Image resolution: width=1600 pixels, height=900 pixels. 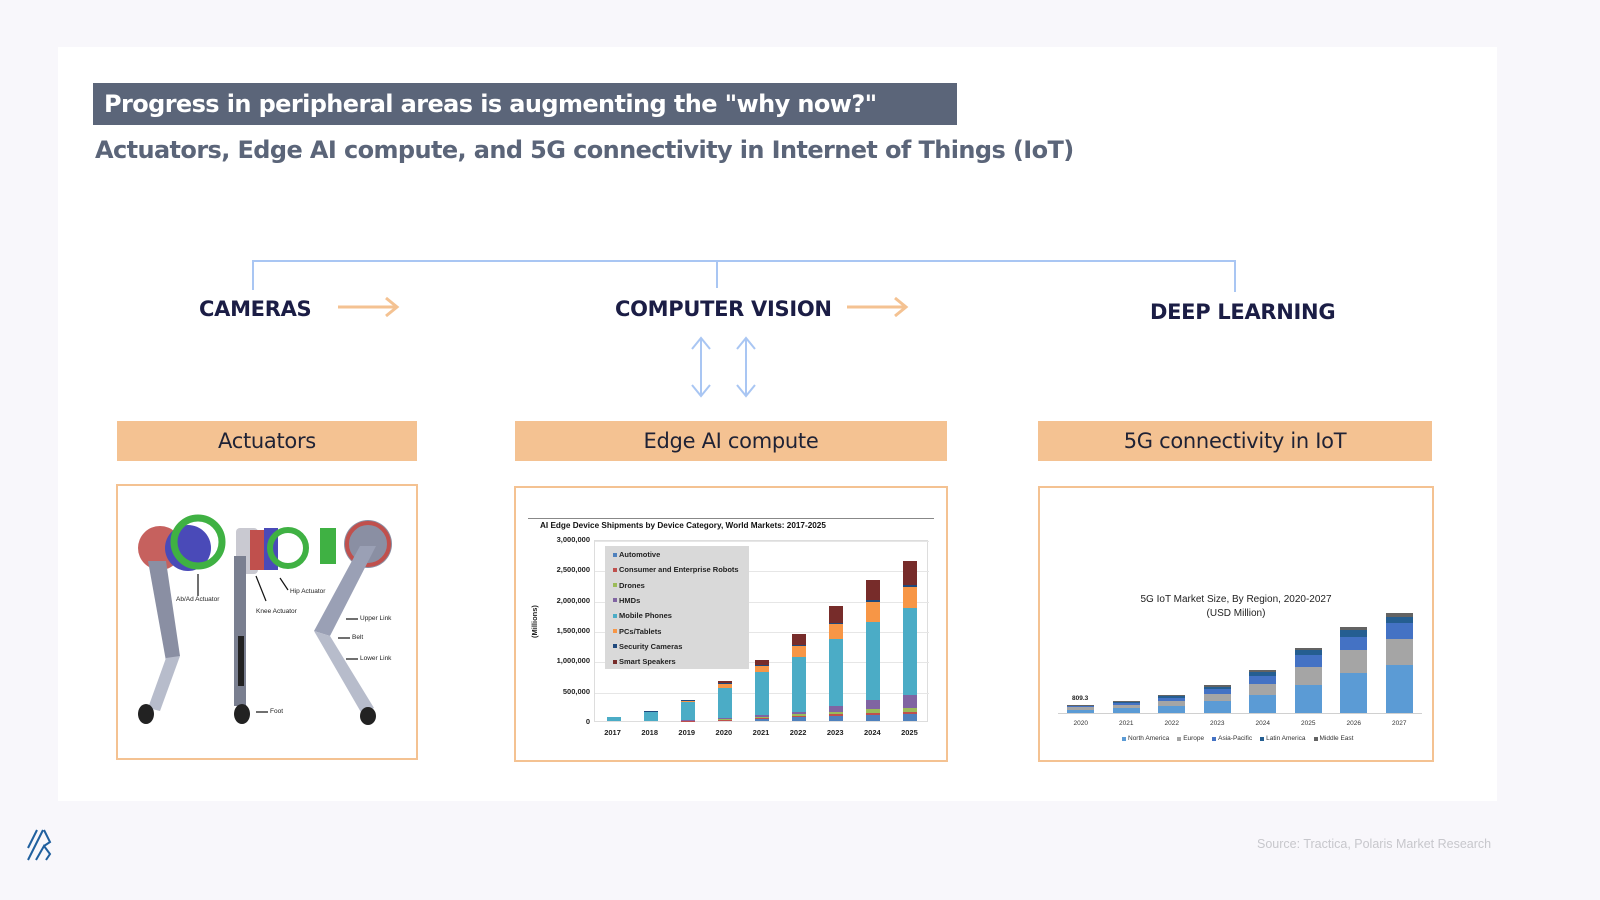 What do you see at coordinates (687, 732) in the screenshot?
I see `x-tick-label: 2019` at bounding box center [687, 732].